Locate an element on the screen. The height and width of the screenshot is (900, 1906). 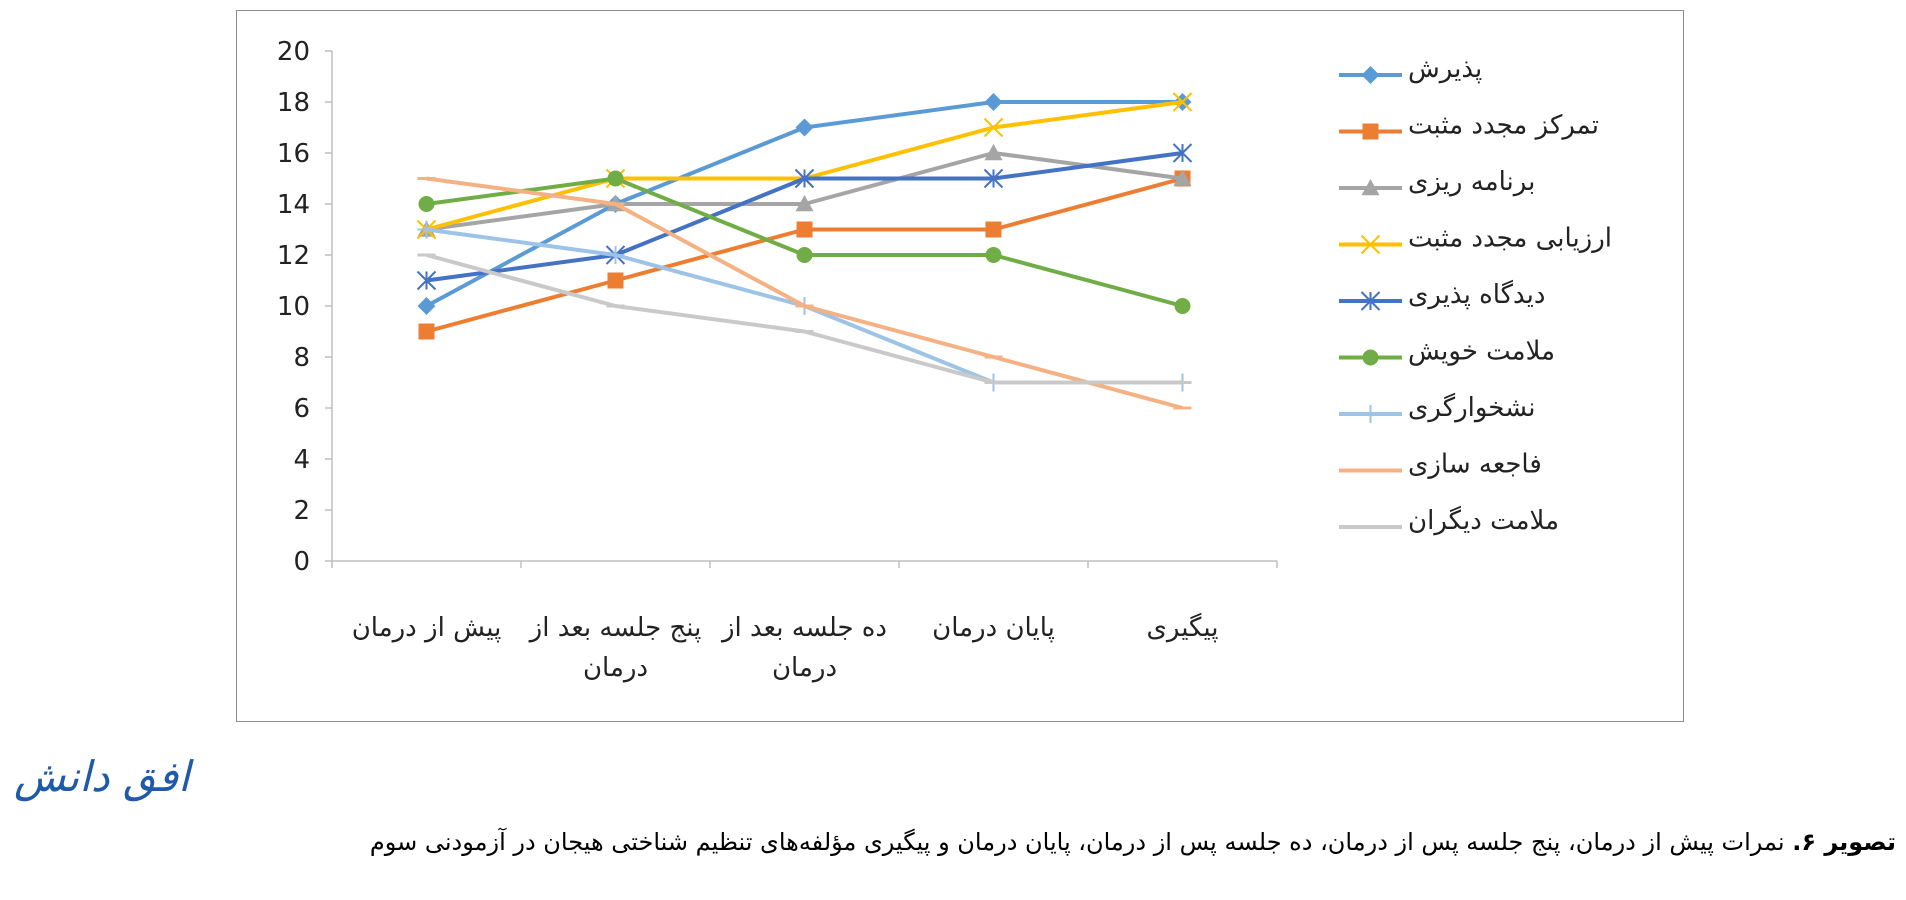
legend-entry-6: ملامت خویش is located at coordinates (1447, 352).